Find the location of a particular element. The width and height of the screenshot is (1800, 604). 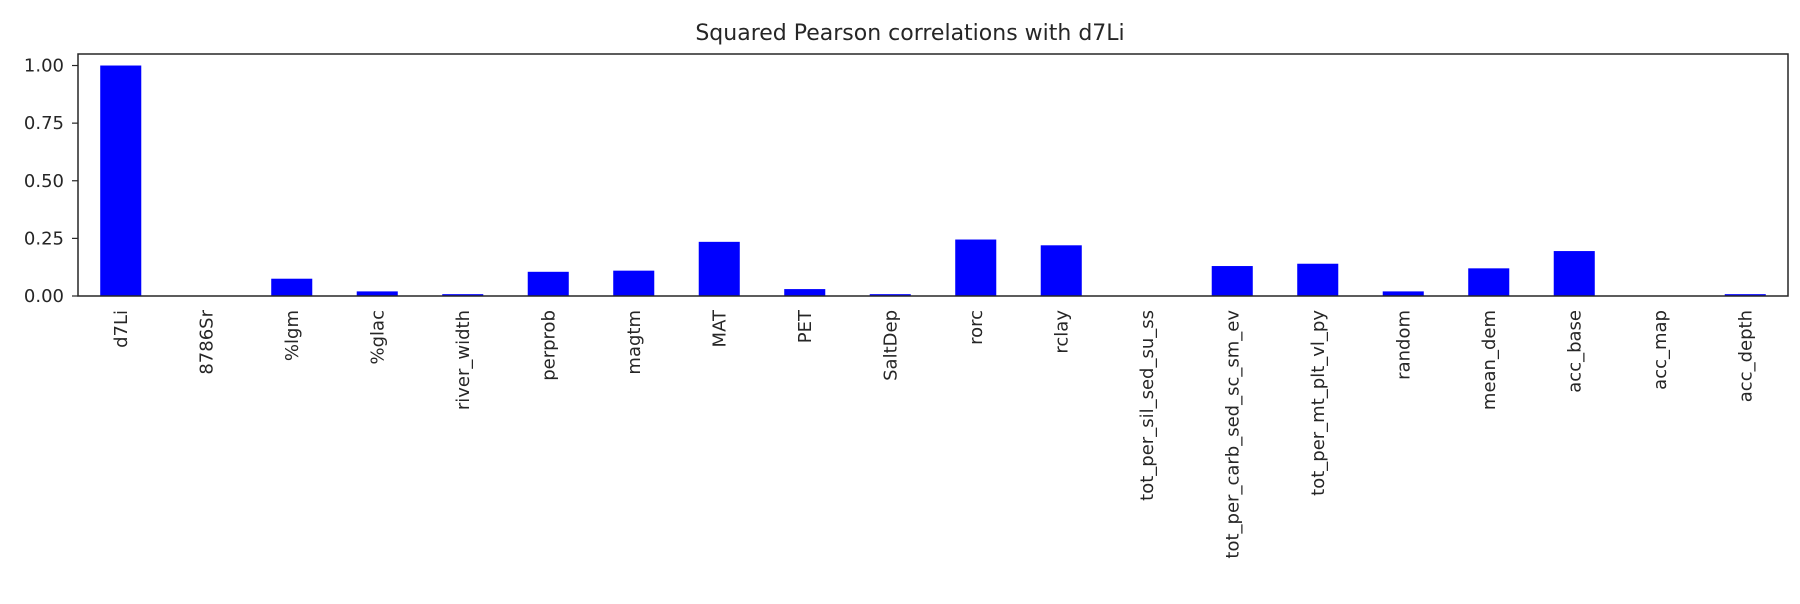

bar-SaltDep is located at coordinates (890, 295).